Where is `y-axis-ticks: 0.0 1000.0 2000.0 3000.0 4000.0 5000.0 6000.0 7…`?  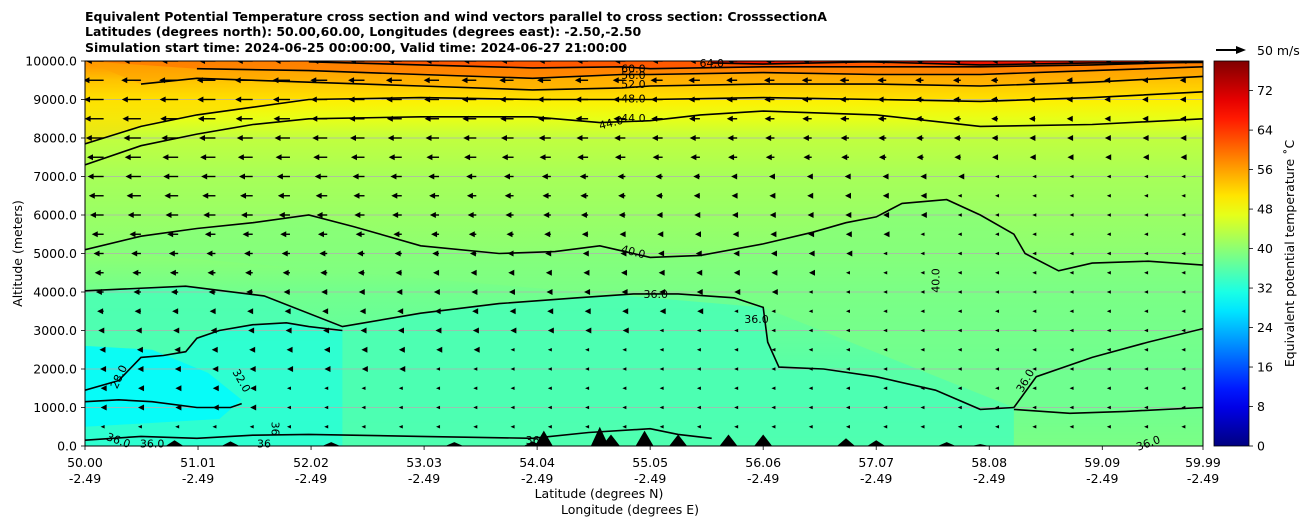
y-axis-ticks: 0.0 1000.0 2000.0 3000.0 4000.0 5000.0 6000.0 7… is located at coordinates (55, 254).